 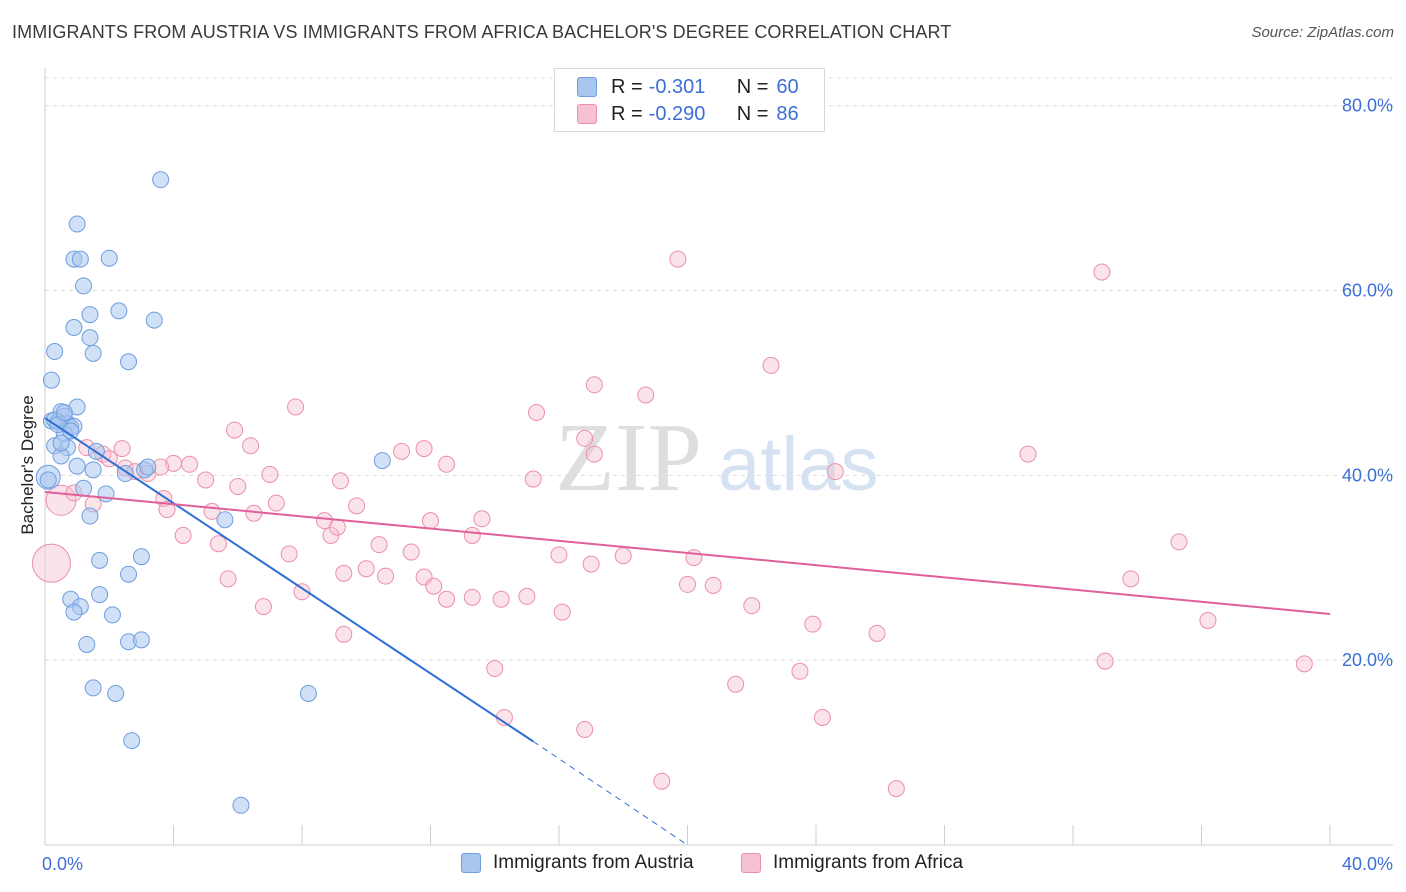 What do you see at coordinates (610, 793) in the screenshot?
I see `austria-trend-extension` at bounding box center [610, 793].